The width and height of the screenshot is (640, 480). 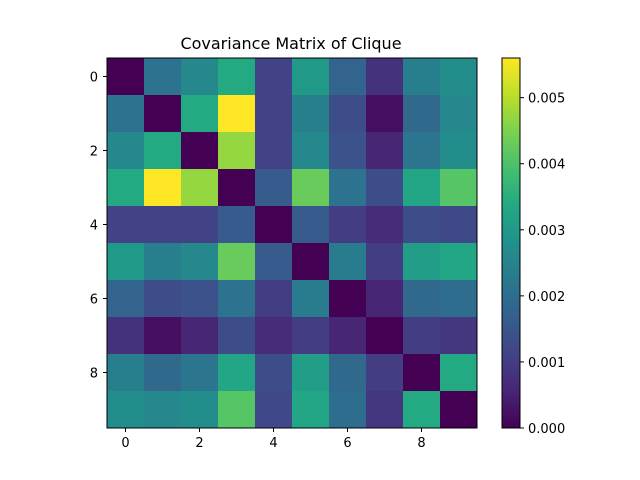 What do you see at coordinates (273, 443) in the screenshot?
I see `x-tick-label: 4` at bounding box center [273, 443].